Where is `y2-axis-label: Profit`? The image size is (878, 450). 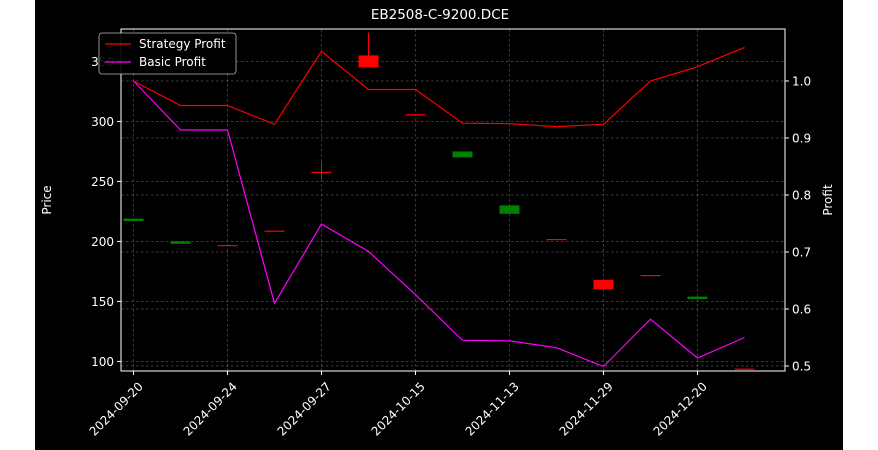
y2-axis-label: Profit is located at coordinates (828, 200).